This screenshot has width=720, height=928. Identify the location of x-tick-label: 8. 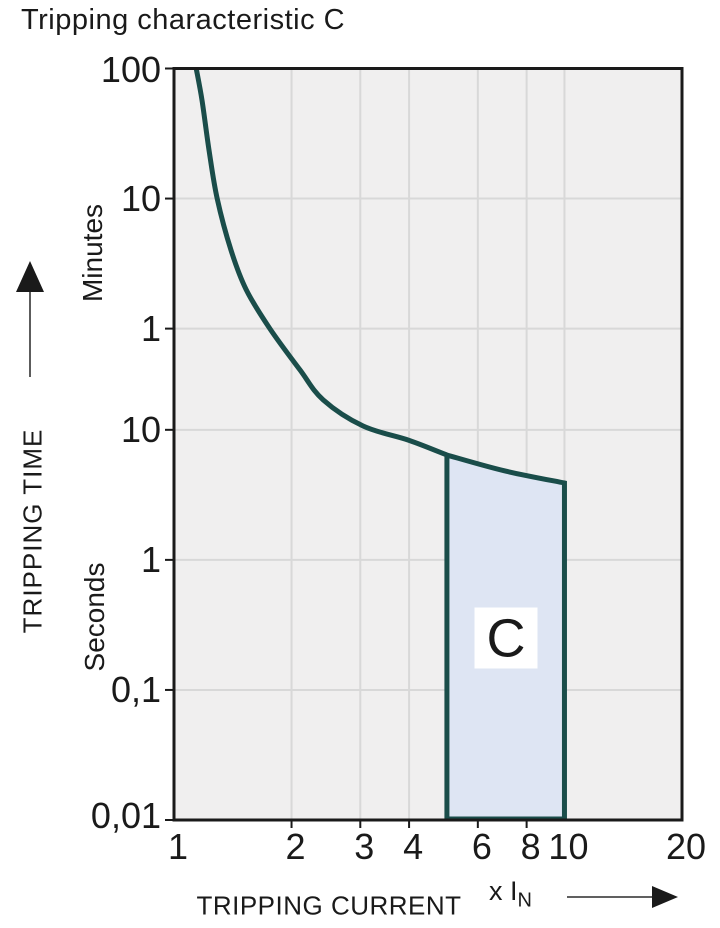
(530, 846).